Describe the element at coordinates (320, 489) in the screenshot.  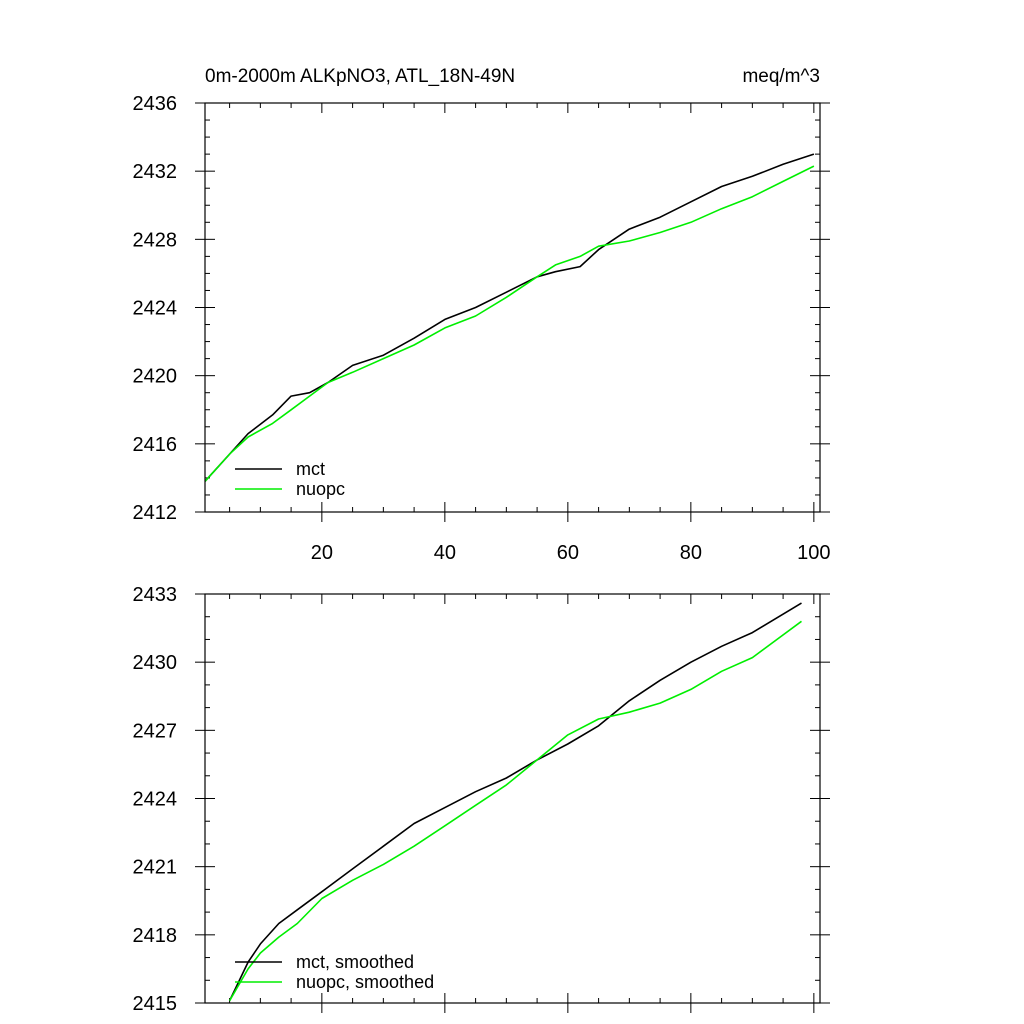
I see `legend-label-nuopc: nuopc` at that location.